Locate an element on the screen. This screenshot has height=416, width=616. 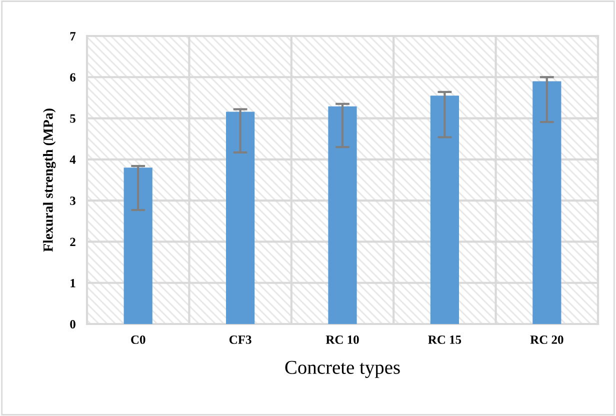
x-axis-title: Concrete types is located at coordinates (342, 369).